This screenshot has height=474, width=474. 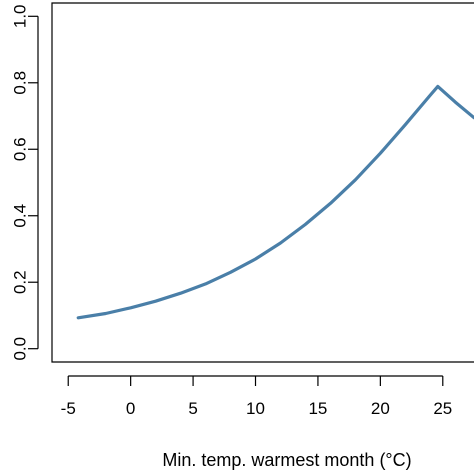 I want to click on x-tick-label: 0, so click(x=130, y=408).